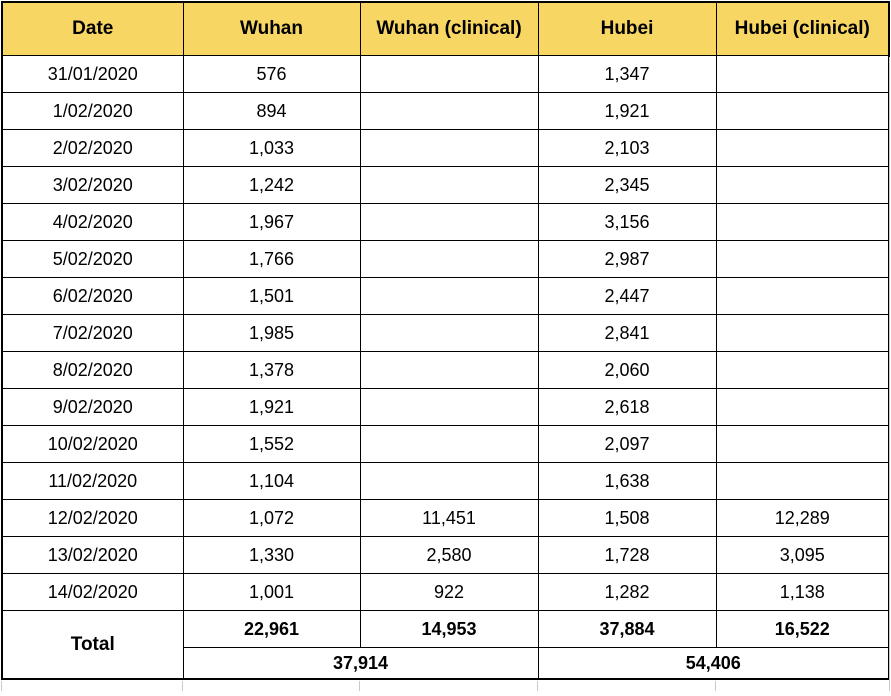 This screenshot has height=696, width=891. I want to click on spreadsheet-gridline-right, so click(889, 374).